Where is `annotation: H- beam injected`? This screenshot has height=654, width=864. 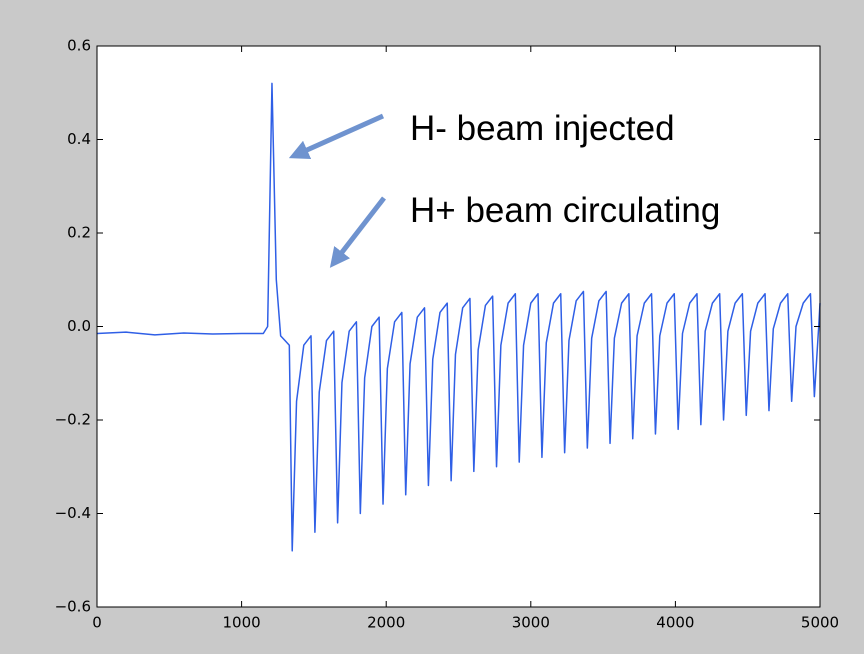 annotation: H- beam injected is located at coordinates (542, 128).